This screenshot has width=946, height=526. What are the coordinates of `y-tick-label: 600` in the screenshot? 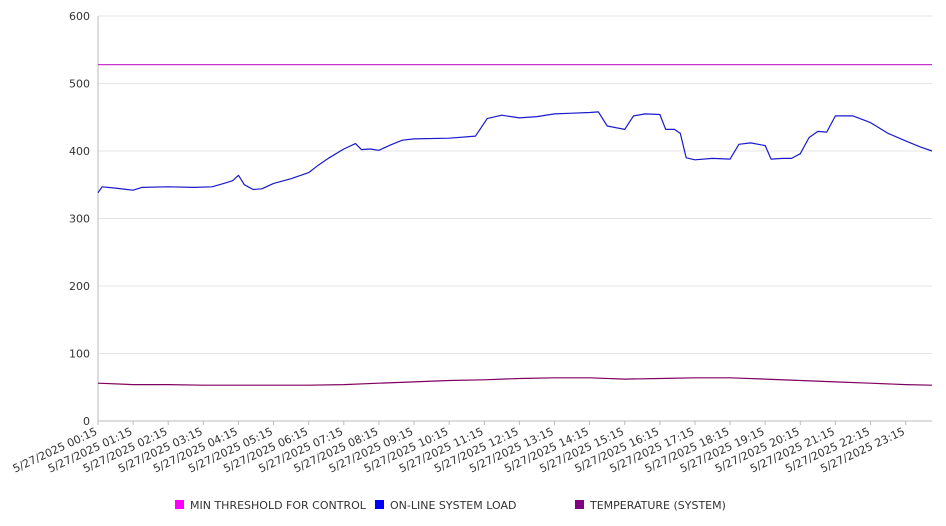 It's located at (79, 16).